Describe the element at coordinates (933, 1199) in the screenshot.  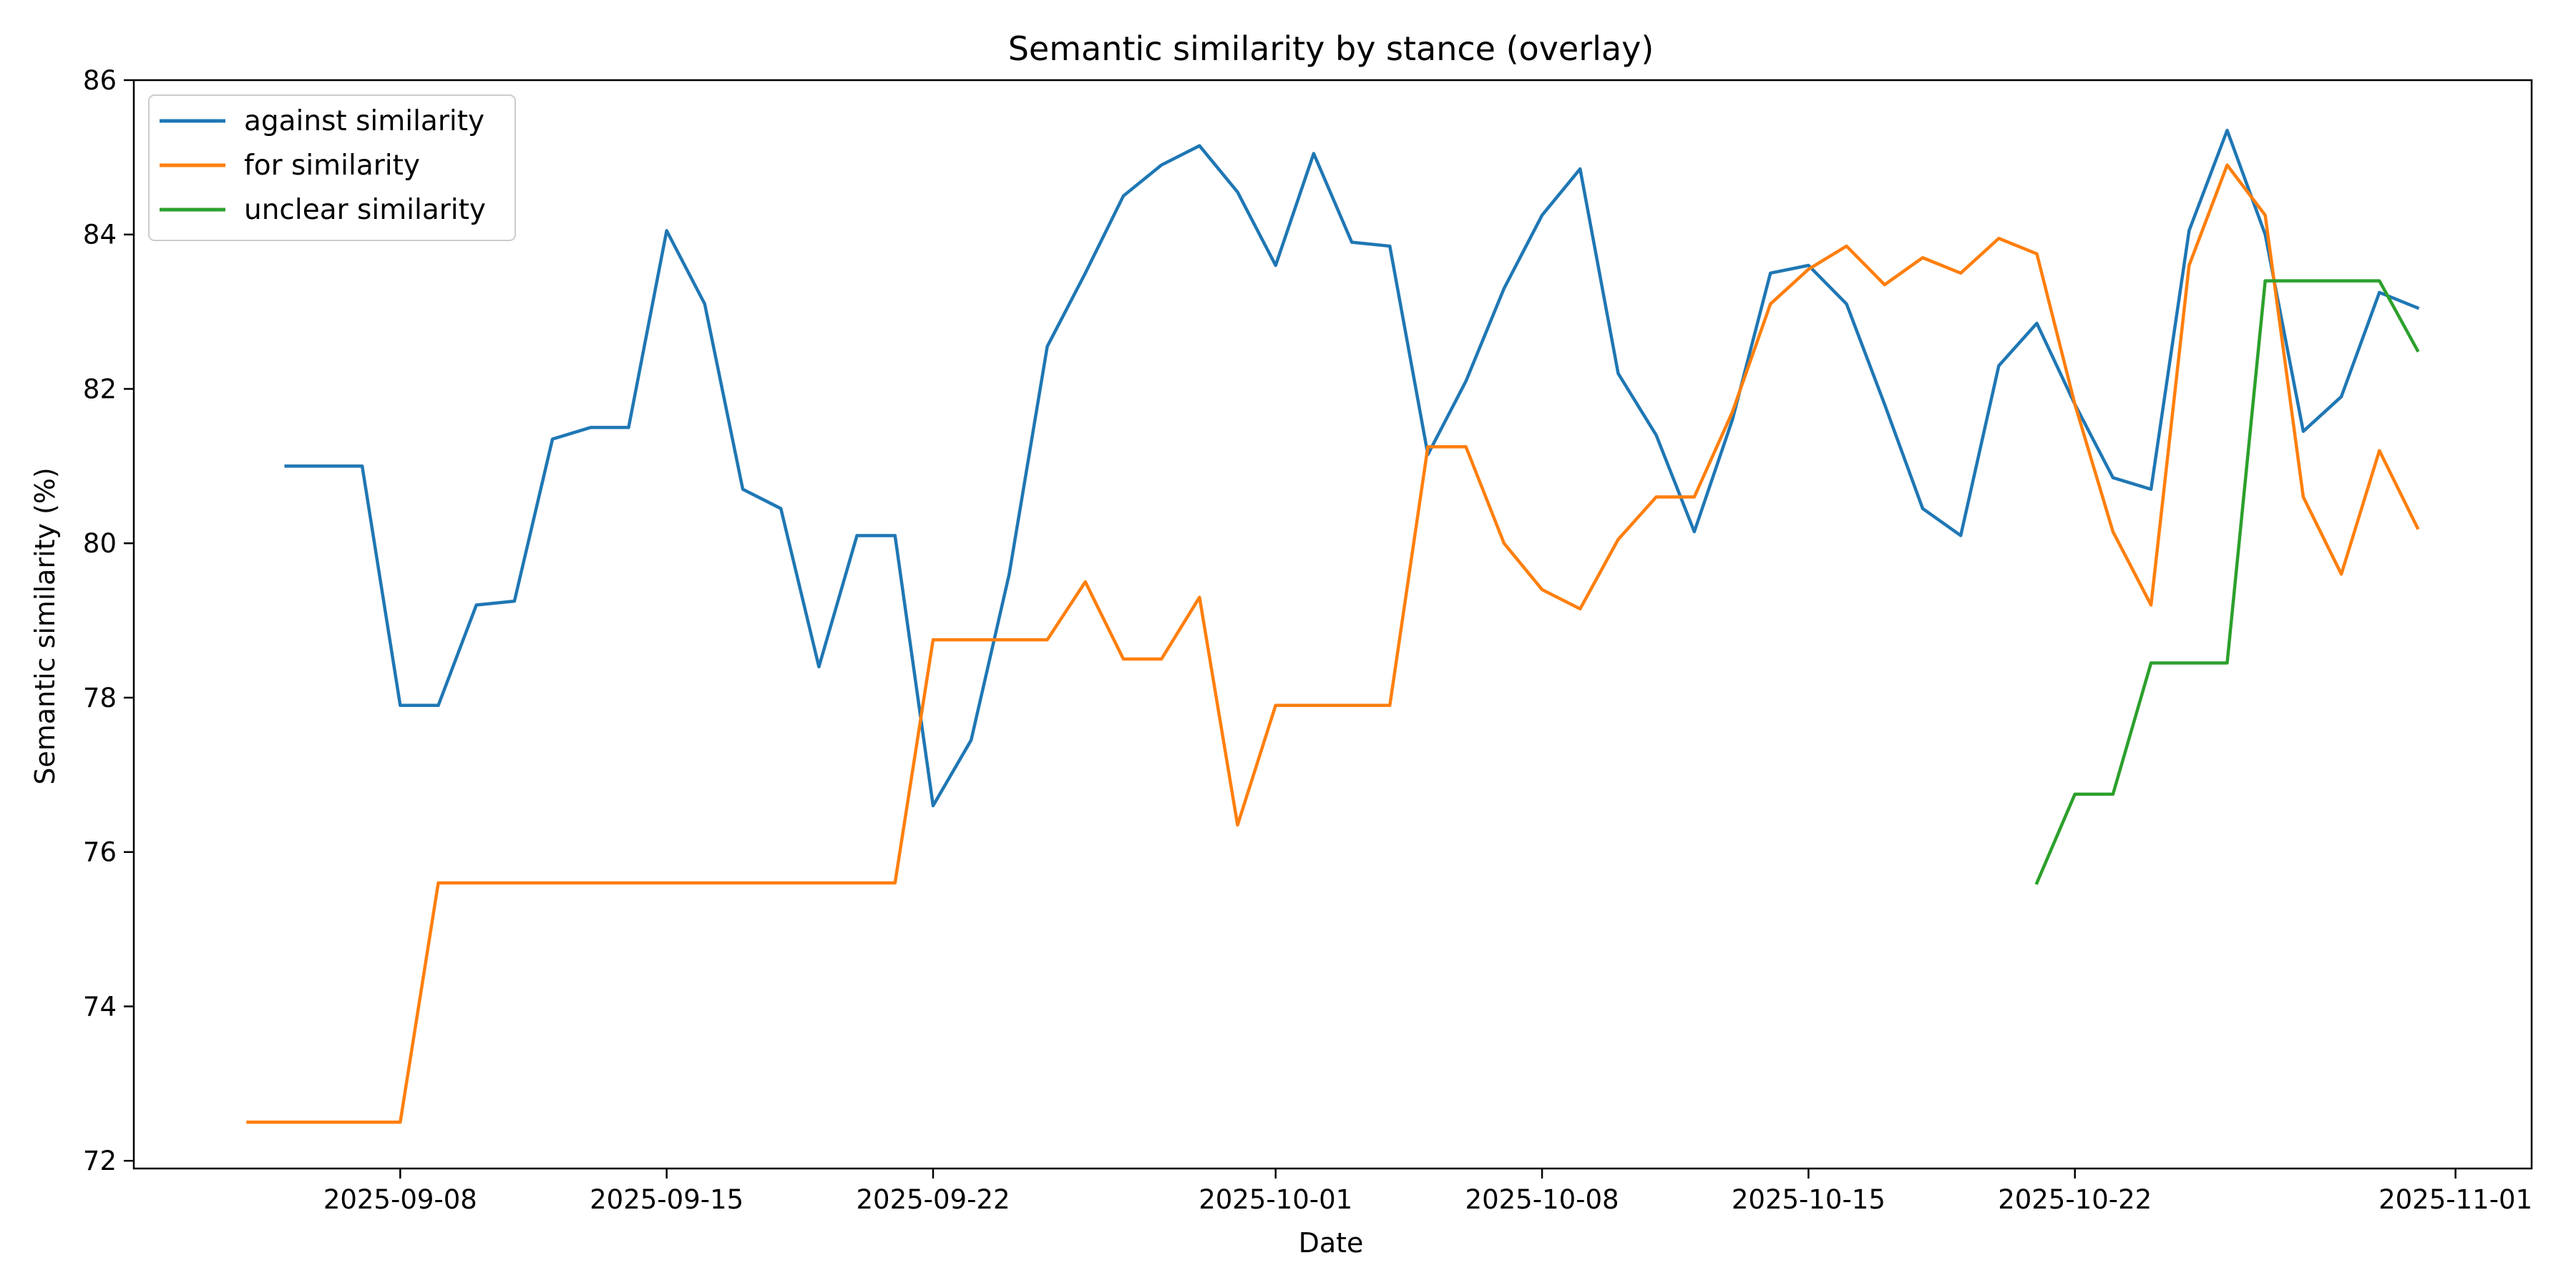
I see `x-tick-label: 2025-09-22` at that location.